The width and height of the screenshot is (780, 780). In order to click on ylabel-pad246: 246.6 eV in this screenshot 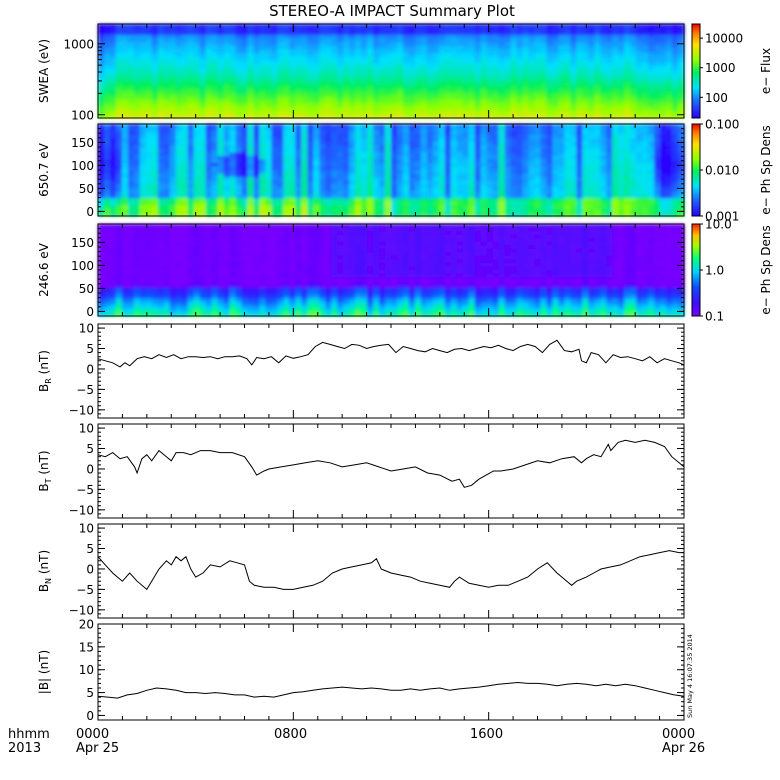, I will do `click(44, 269)`.